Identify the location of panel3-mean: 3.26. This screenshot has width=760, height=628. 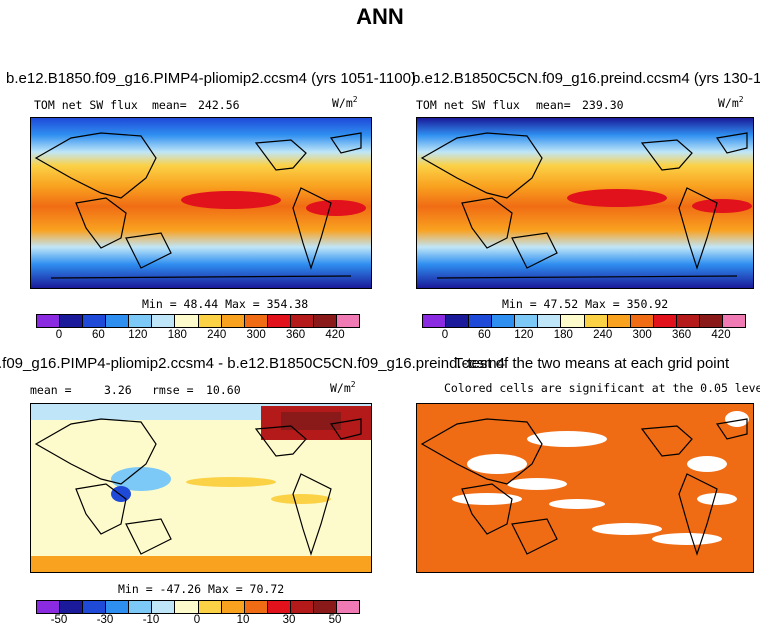
(118, 390).